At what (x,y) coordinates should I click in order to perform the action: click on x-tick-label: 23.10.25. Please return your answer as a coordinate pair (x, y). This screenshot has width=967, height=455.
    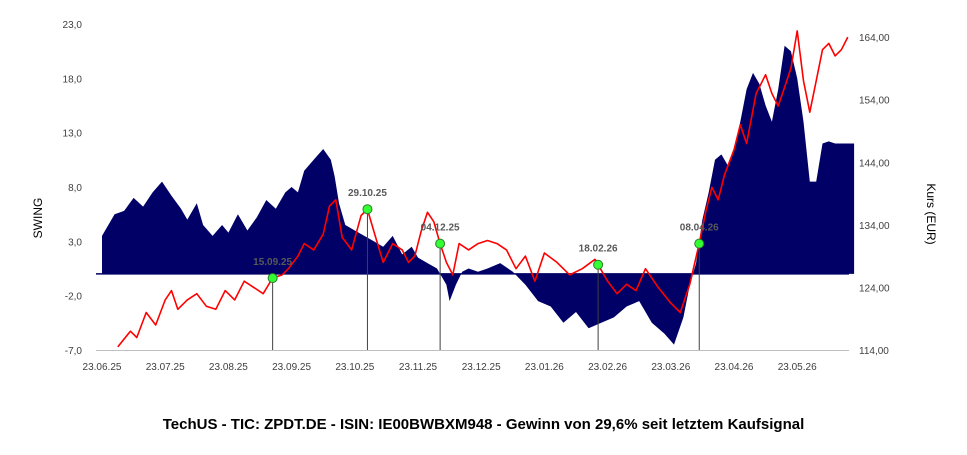
    Looking at the image, I should click on (354, 367).